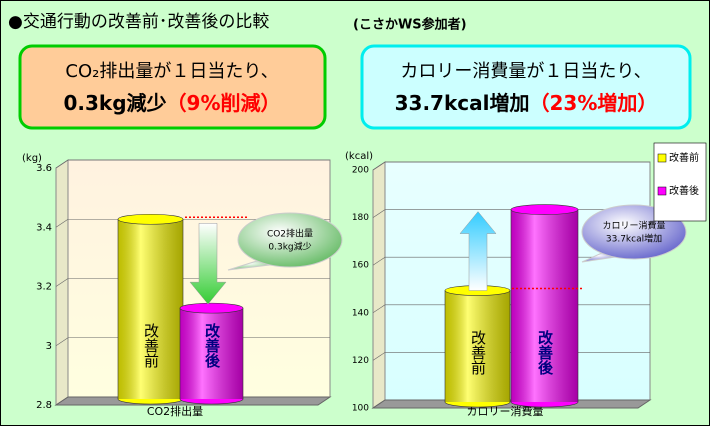 The height and width of the screenshot is (426, 710). Describe the element at coordinates (379, 285) in the screenshot. I see `side-wall` at that location.